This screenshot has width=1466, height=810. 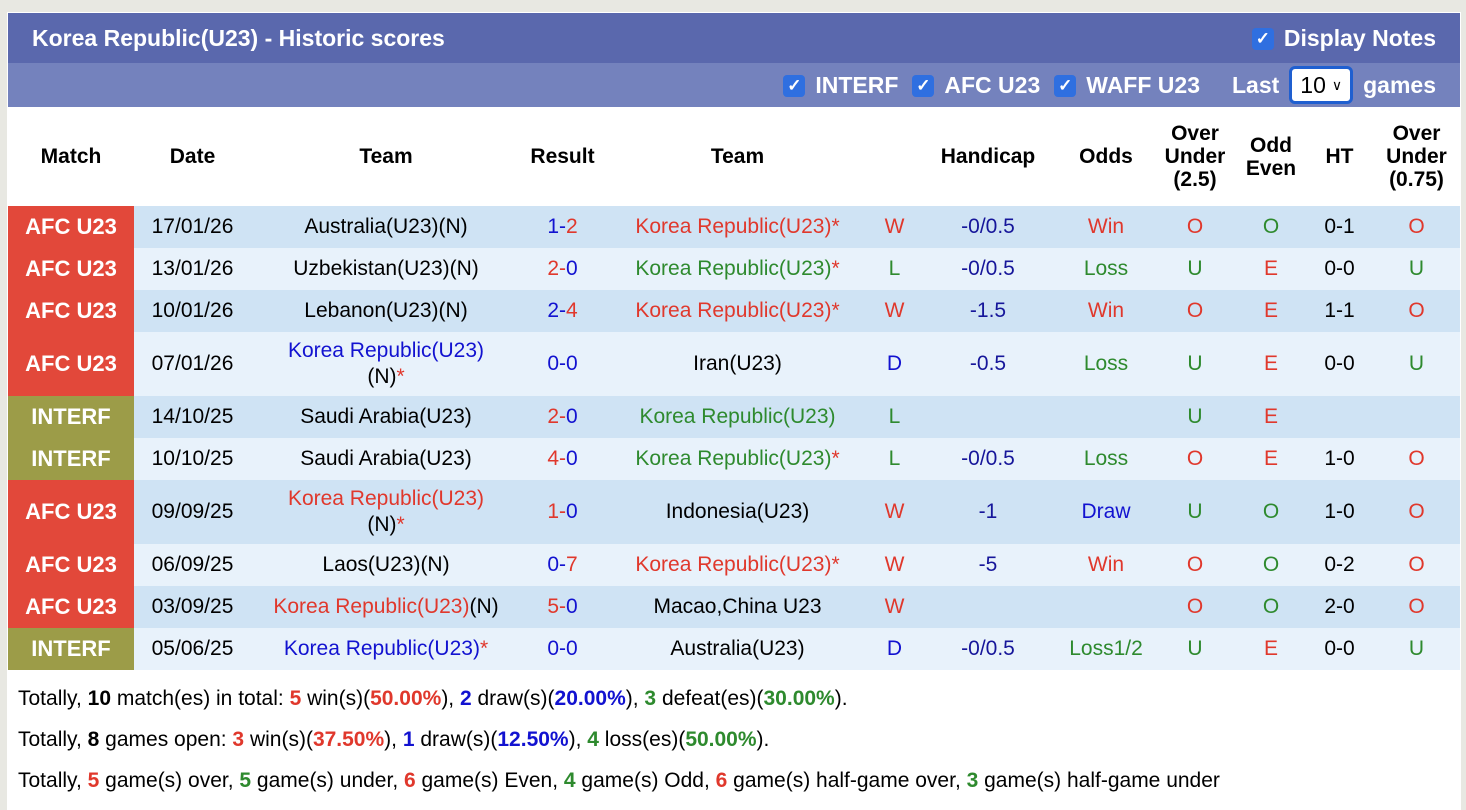 What do you see at coordinates (386, 607) in the screenshot?
I see `home-team: Korea Republic(U23)(N)` at bounding box center [386, 607].